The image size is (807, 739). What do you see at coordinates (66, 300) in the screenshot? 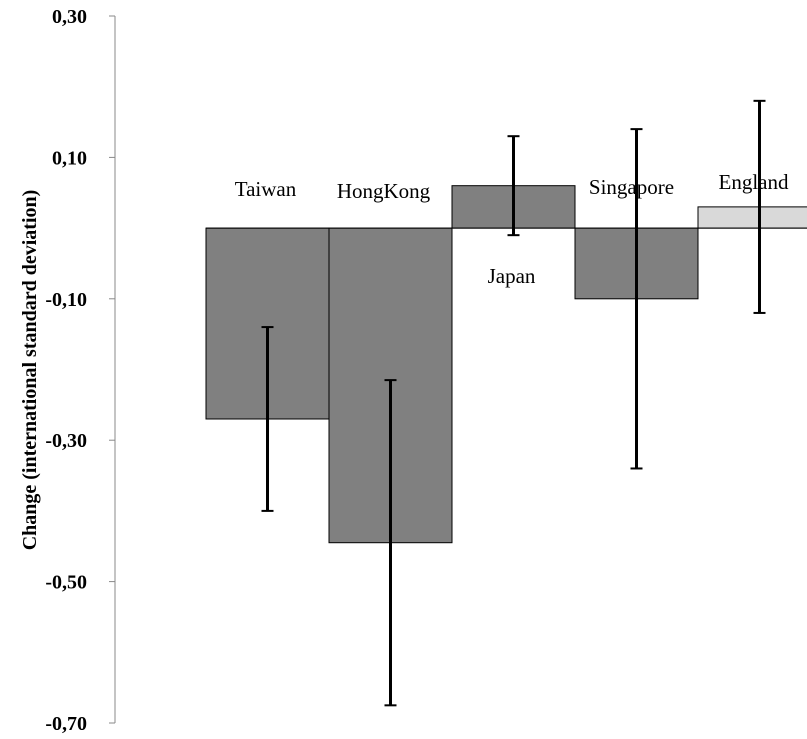
I see `y-tick-label: -0,10` at bounding box center [66, 300].